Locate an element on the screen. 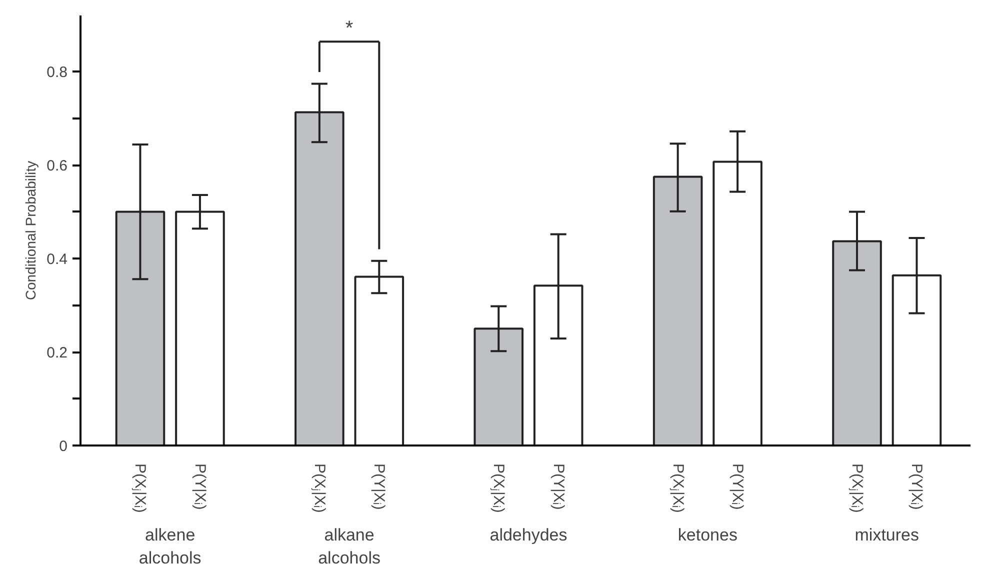 This screenshot has height=575, width=995. y-tick-label: 0.2 is located at coordinates (57, 353).